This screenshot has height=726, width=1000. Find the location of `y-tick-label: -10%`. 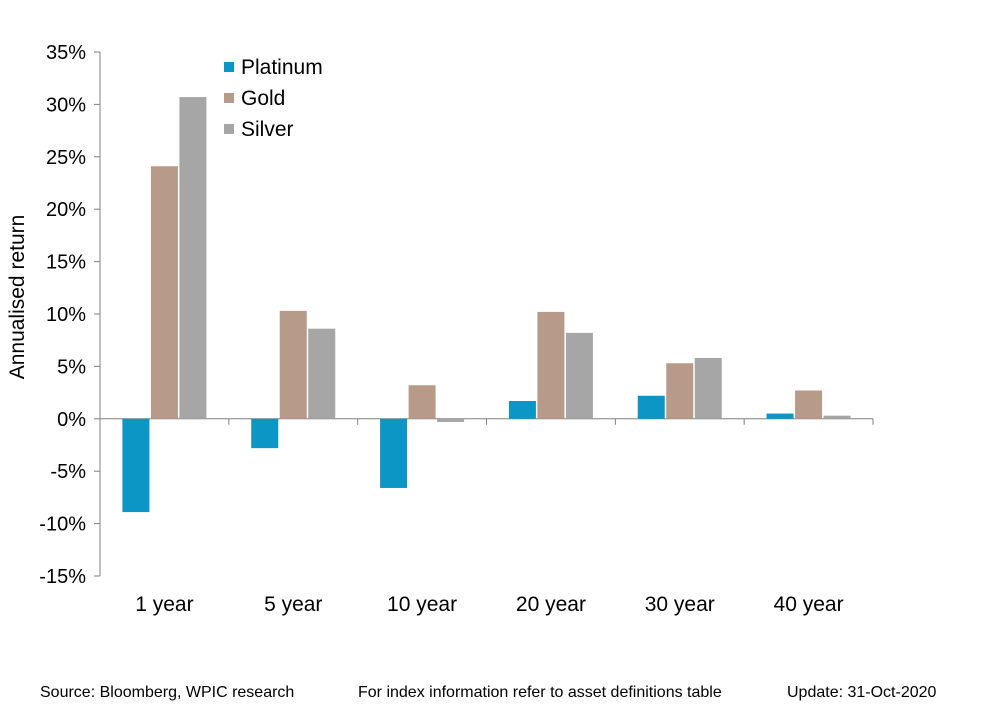

y-tick-label: -10% is located at coordinates (62, 525).